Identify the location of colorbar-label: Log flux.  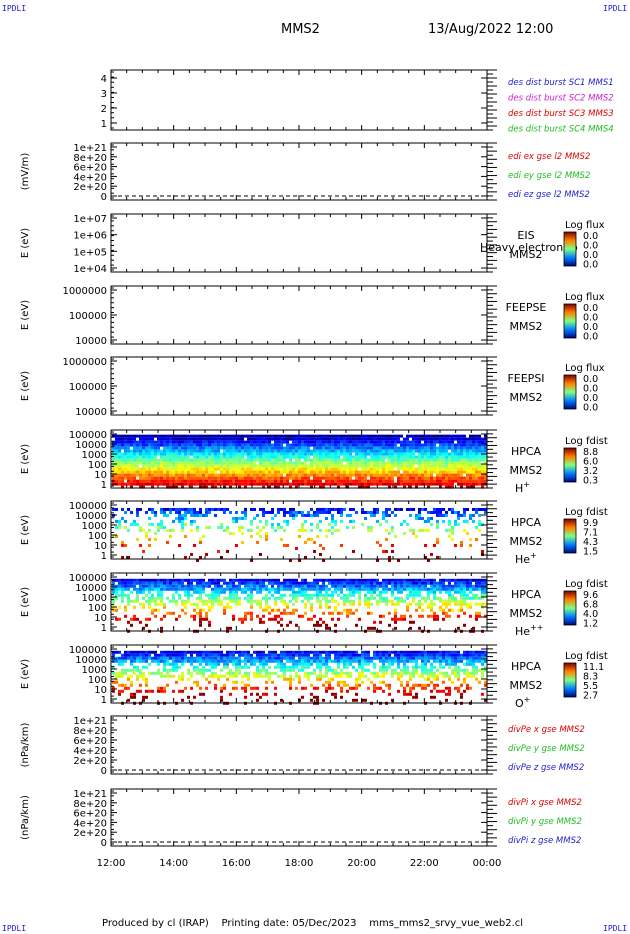
(585, 225).